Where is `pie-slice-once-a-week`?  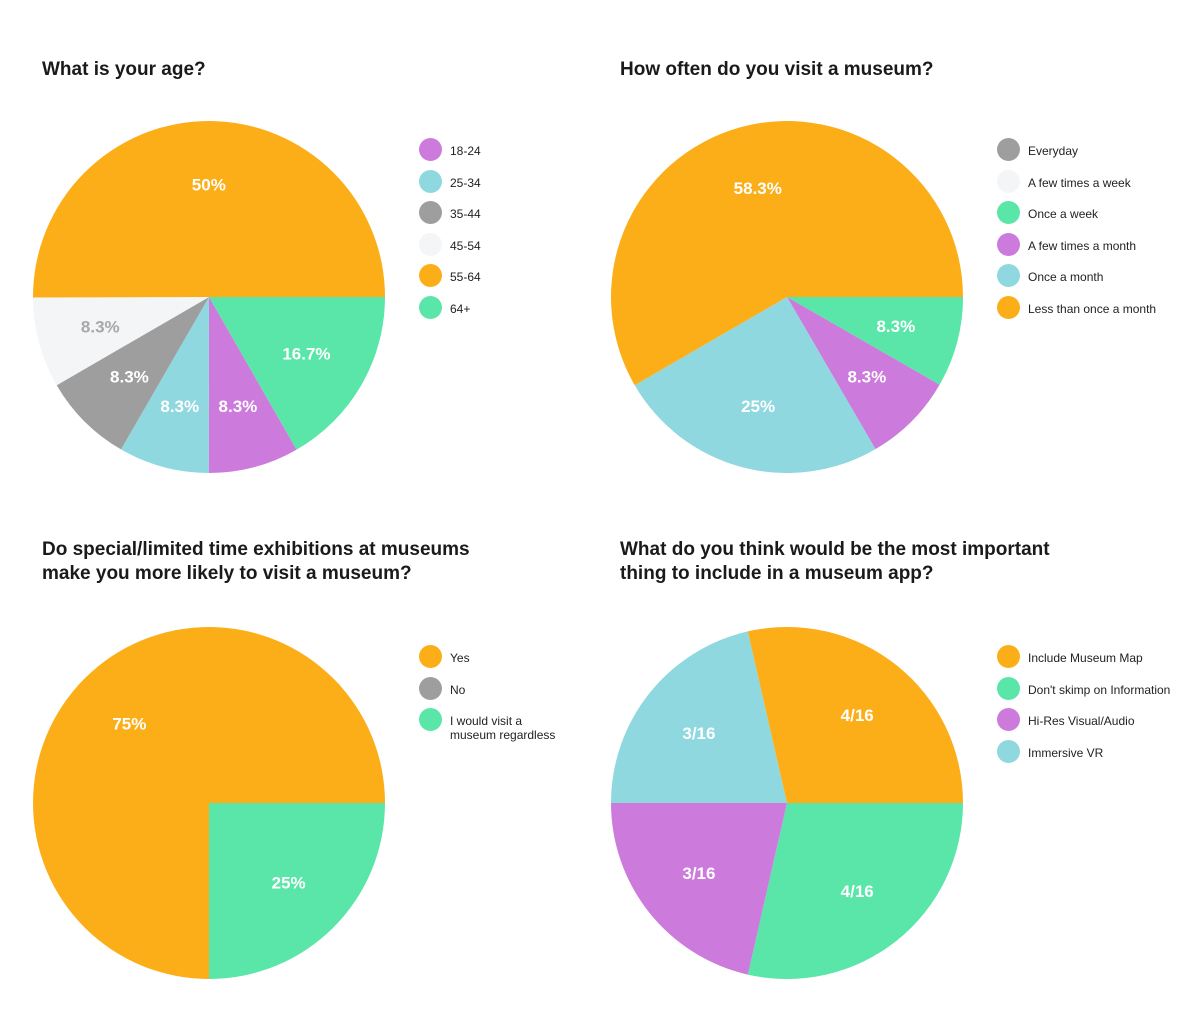
pie-slice-once-a-week is located at coordinates (875, 341).